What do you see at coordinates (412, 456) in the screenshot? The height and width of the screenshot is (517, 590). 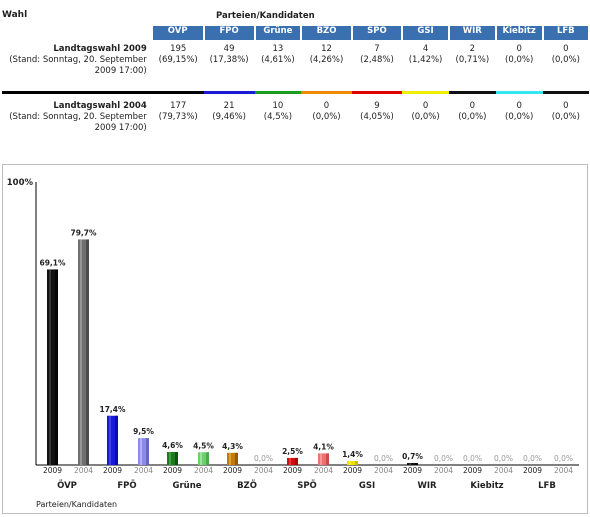 I see `data-label: 0,7%` at bounding box center [412, 456].